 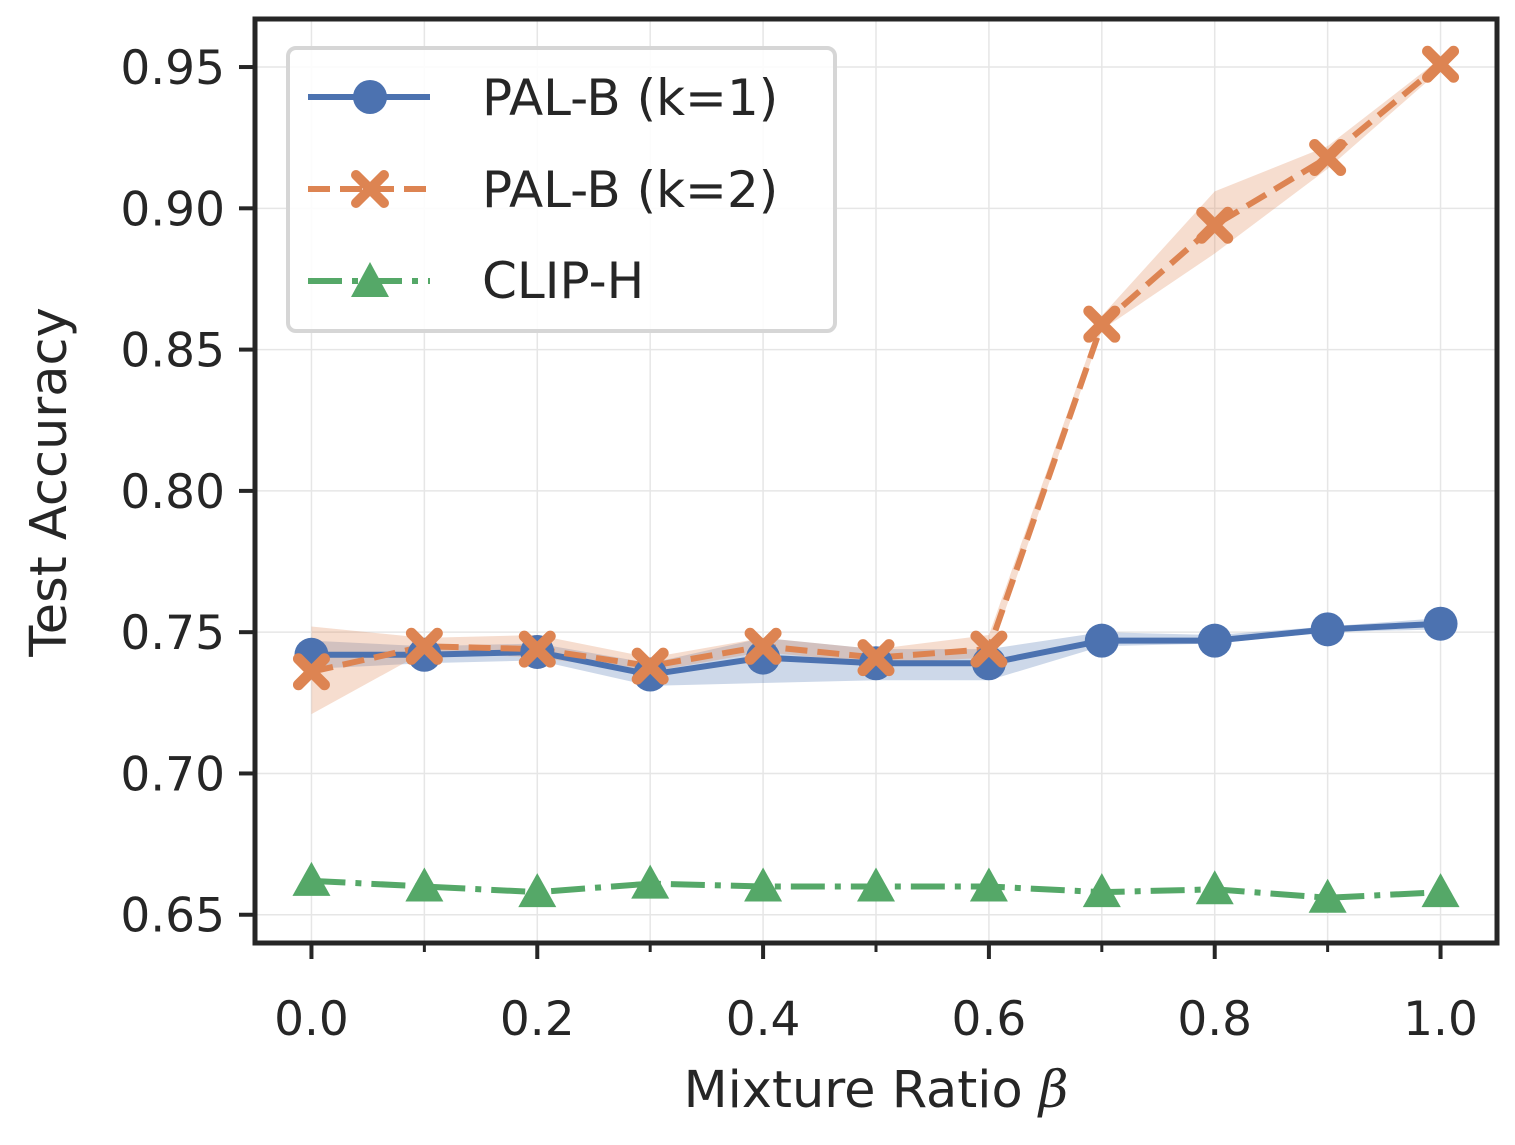 I want to click on y-tick-label: 0.75, so click(x=172, y=633).